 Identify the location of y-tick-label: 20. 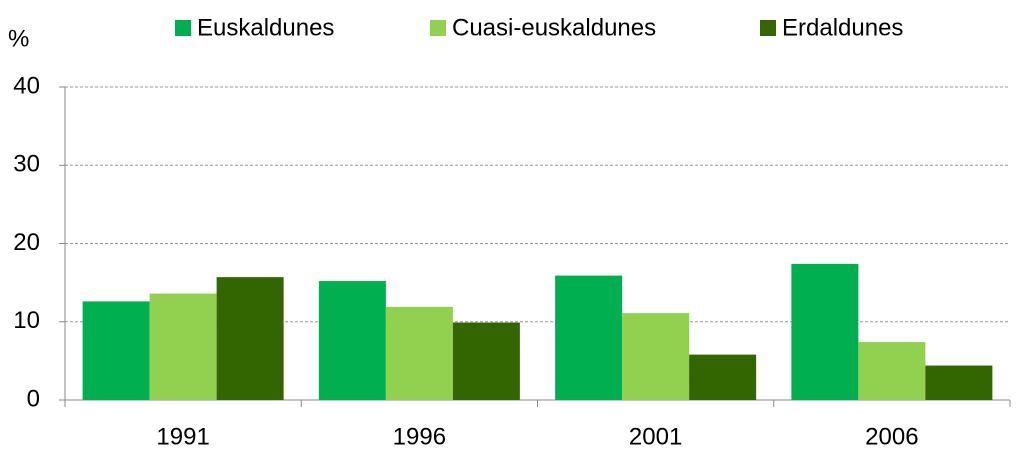
(26, 242).